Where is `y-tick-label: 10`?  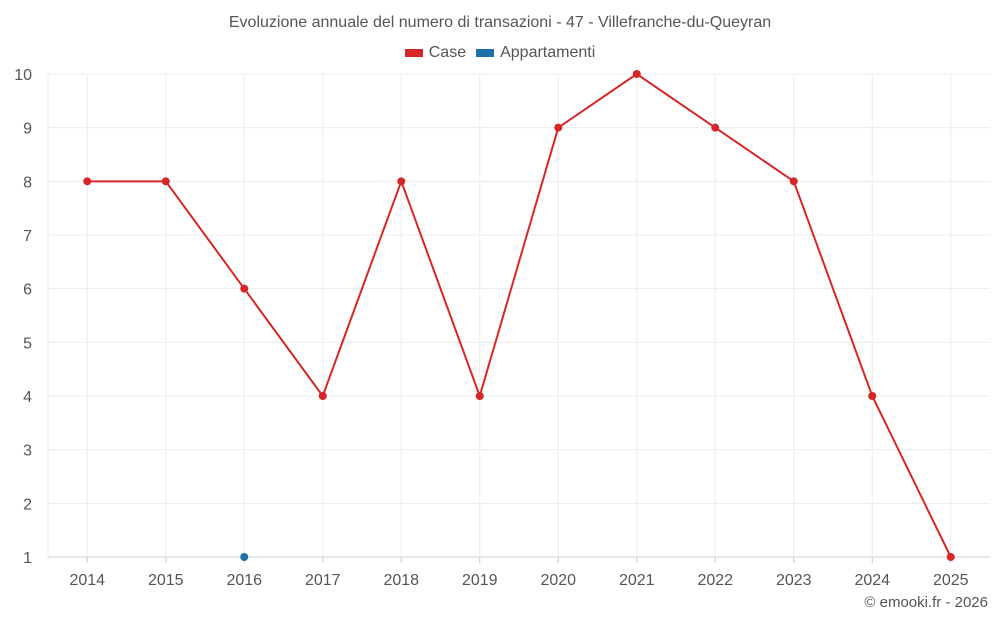
y-tick-label: 10 is located at coordinates (23, 75).